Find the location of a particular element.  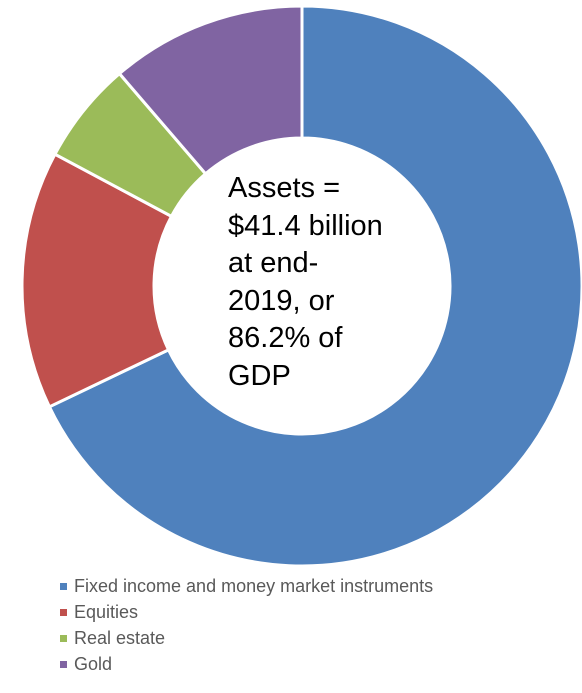

center-label-line-6: GDP is located at coordinates (259, 375).